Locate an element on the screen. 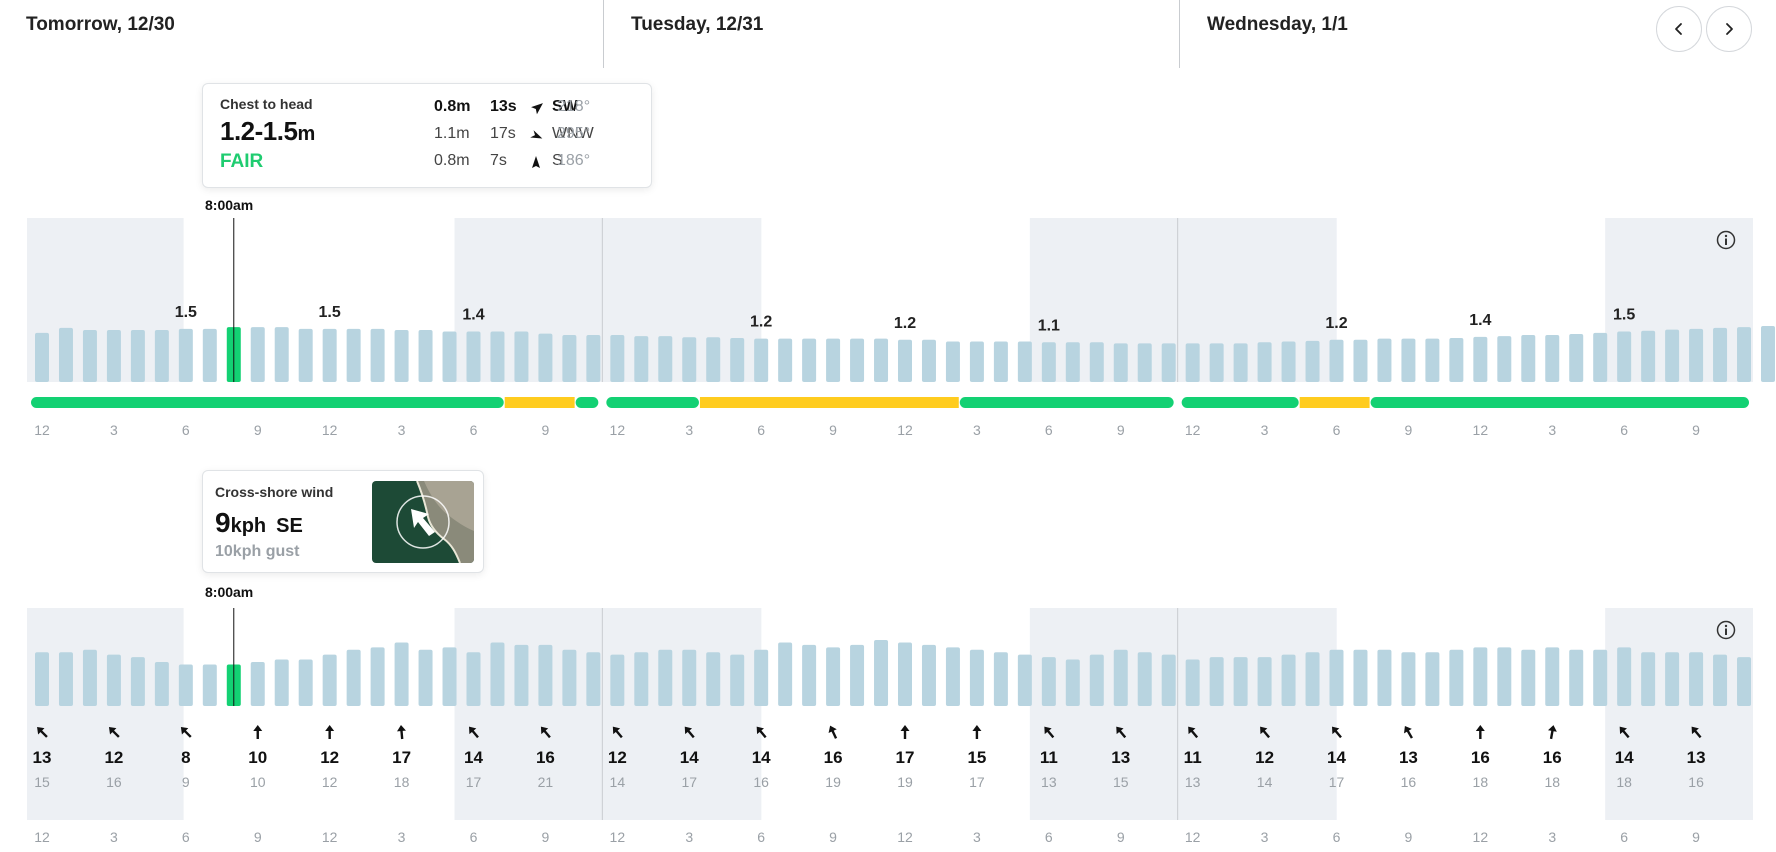 Image resolution: width=1776 pixels, height=852 pixels. surf-range: 1.2-1.5m is located at coordinates (267, 131).